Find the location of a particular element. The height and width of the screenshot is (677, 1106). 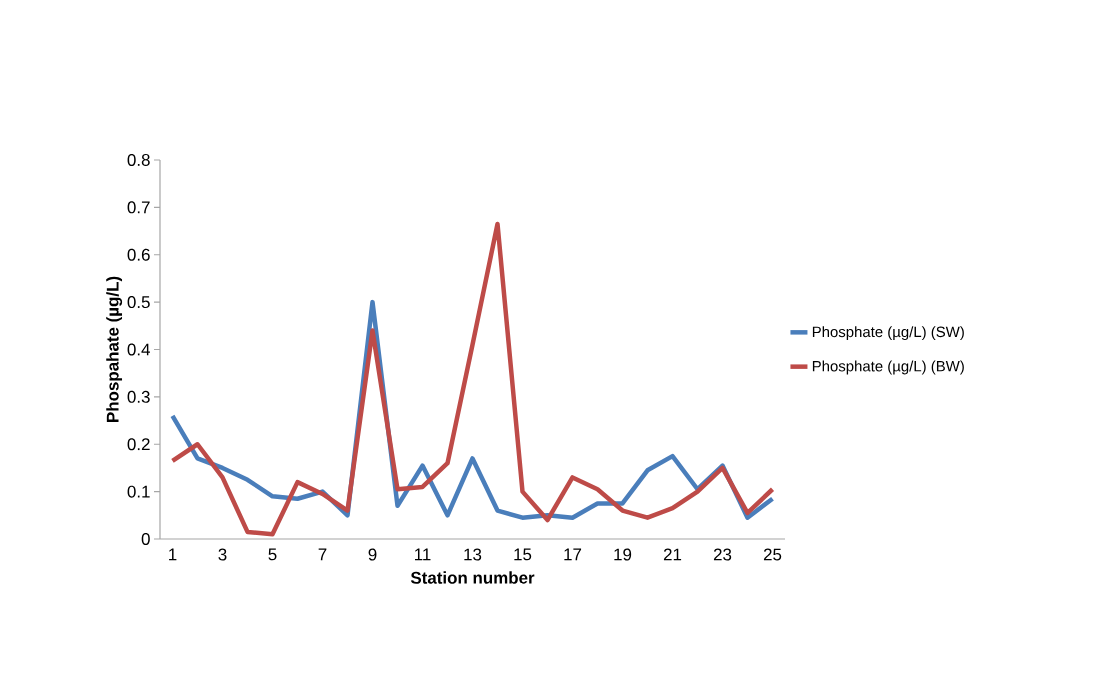

x-tick-label: 5 is located at coordinates (272, 554).